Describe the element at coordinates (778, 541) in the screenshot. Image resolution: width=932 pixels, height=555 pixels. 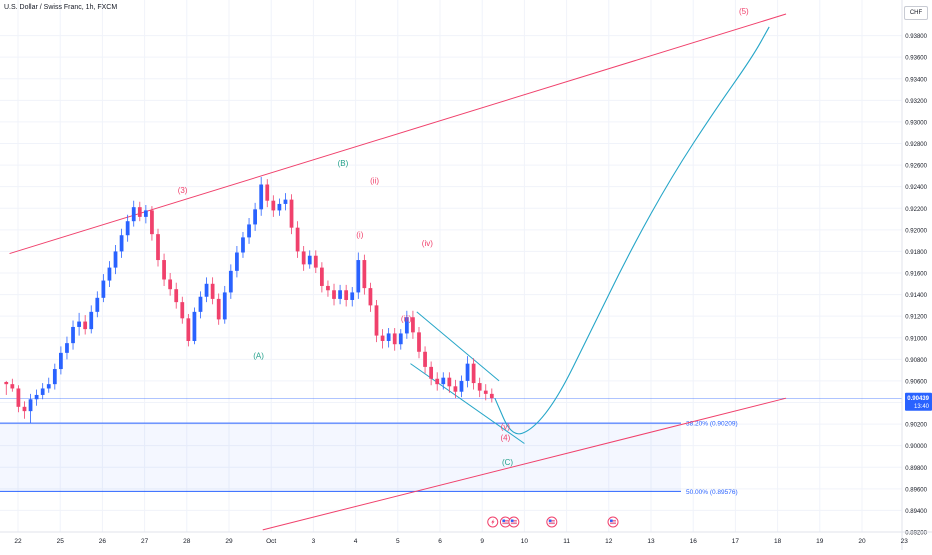
I see `x-tick-label: 18` at that location.